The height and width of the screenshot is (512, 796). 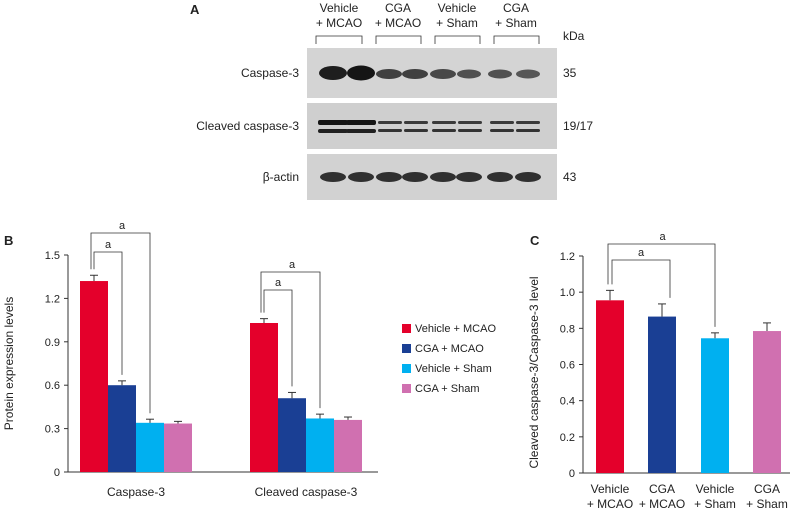 I want to click on chart-b-y-tick-label: 1.2, so click(x=52, y=299).